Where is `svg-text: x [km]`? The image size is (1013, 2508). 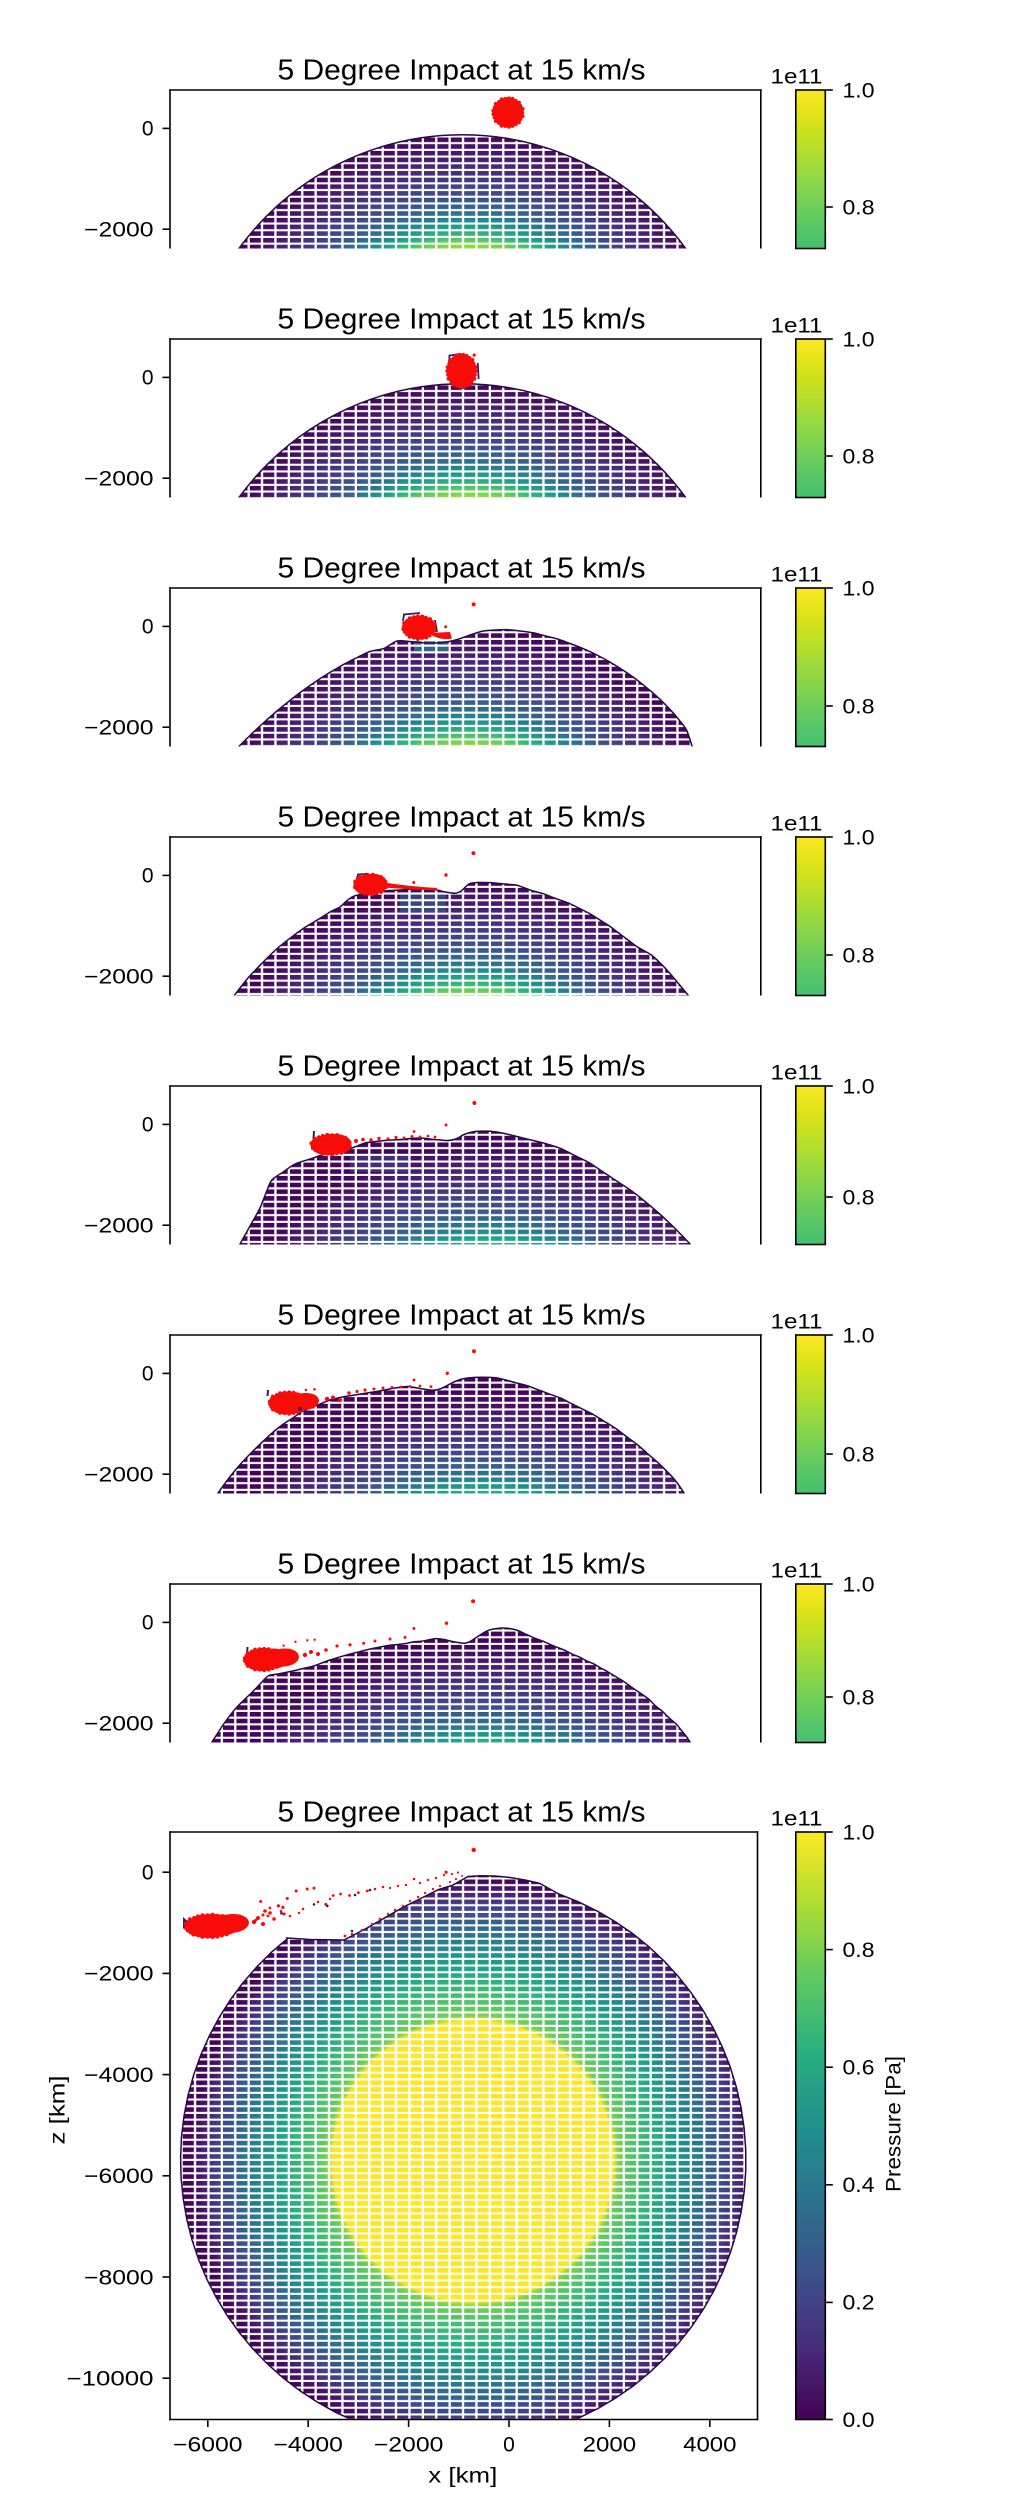 svg-text: x [km] is located at coordinates (462, 2476).